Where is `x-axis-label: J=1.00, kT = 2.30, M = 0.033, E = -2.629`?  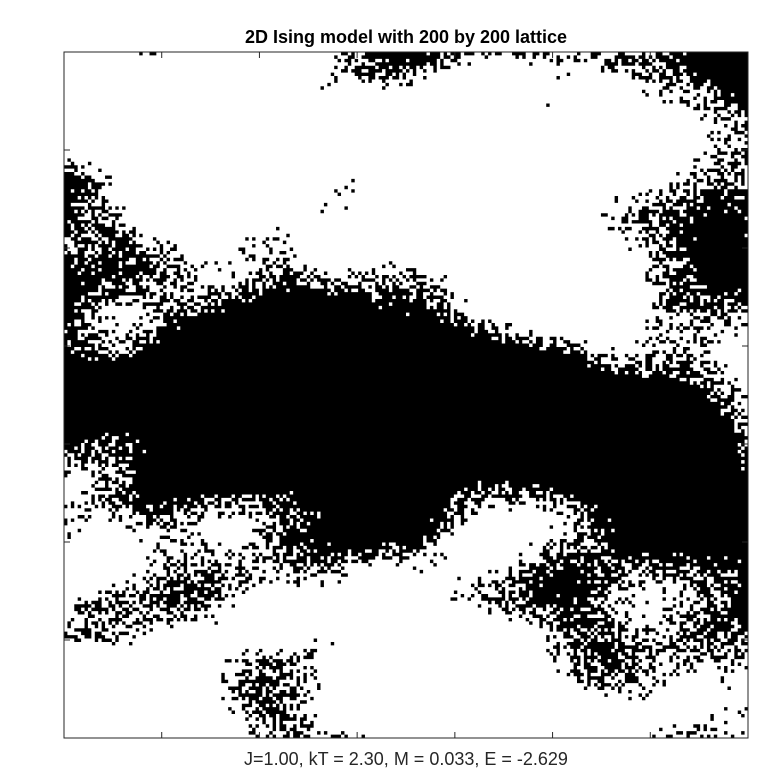 x-axis-label: J=1.00, kT = 2.30, M = 0.033, E = -2.629 is located at coordinates (406, 759).